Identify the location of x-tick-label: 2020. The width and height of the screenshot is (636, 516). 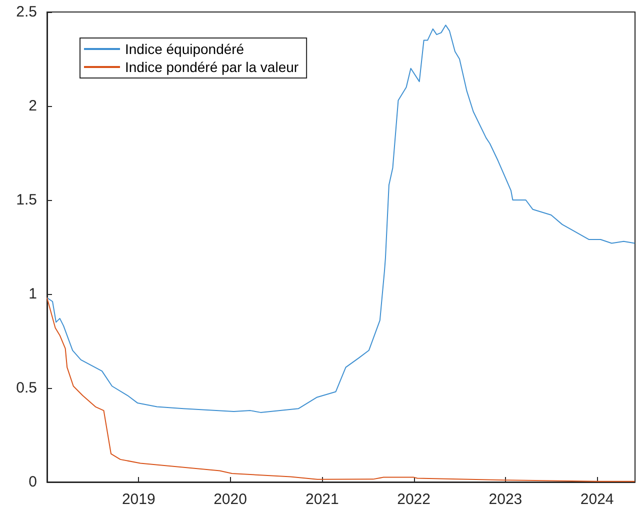
(230, 499).